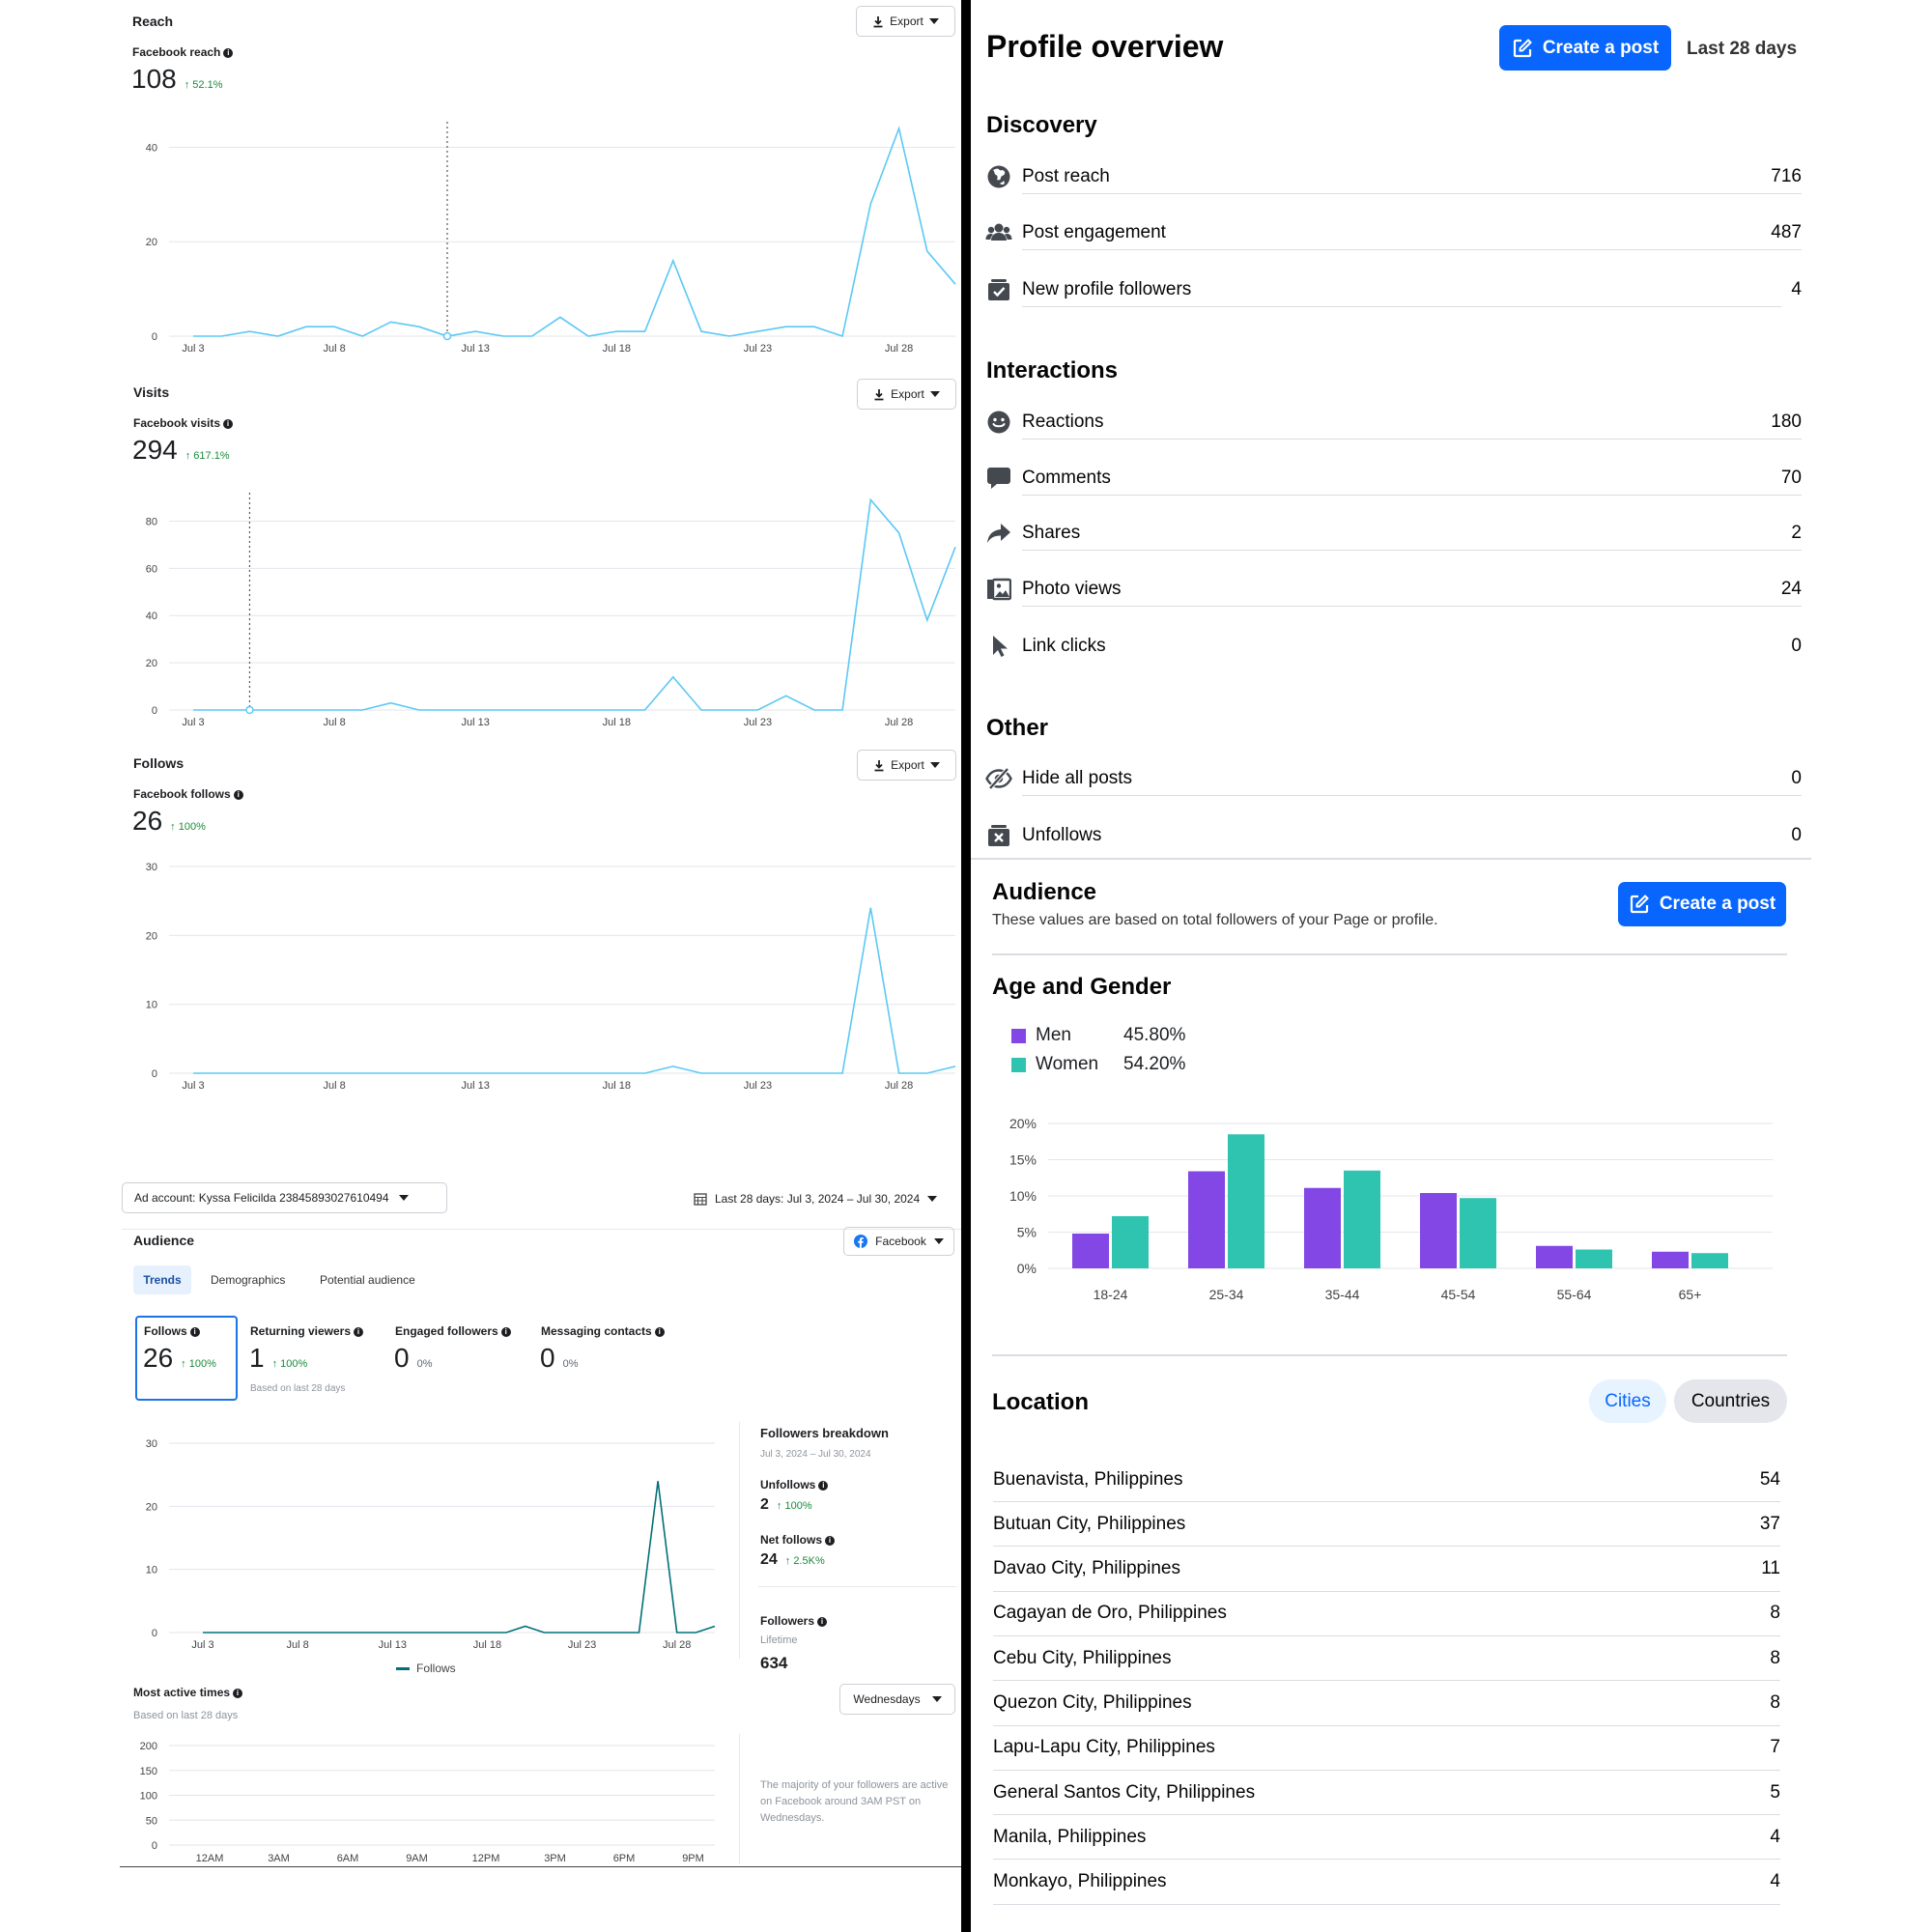 The width and height of the screenshot is (1932, 1932). What do you see at coordinates (1742, 49) in the screenshot?
I see `range-label: Last 28 days` at bounding box center [1742, 49].